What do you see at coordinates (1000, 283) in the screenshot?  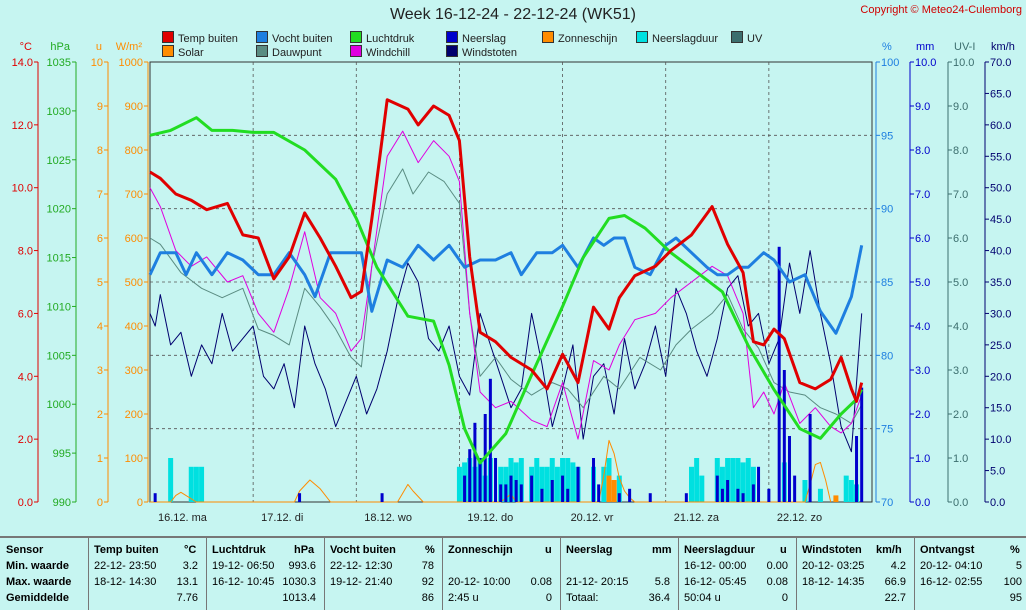 I see `axis-tick-label-wind: 35.0` at bounding box center [1000, 283].